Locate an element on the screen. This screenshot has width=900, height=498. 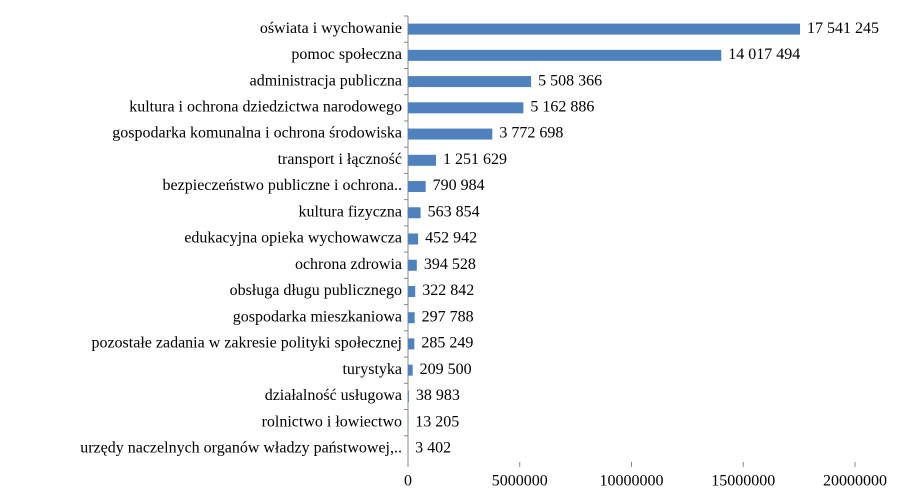
value-label: 285 249 is located at coordinates (447, 343).